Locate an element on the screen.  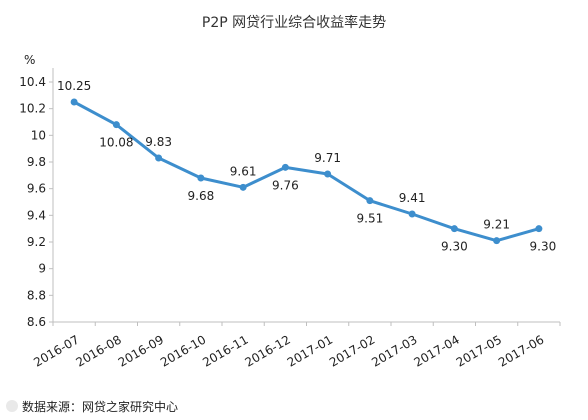
y-tick-label: 10 is located at coordinates (38, 135).